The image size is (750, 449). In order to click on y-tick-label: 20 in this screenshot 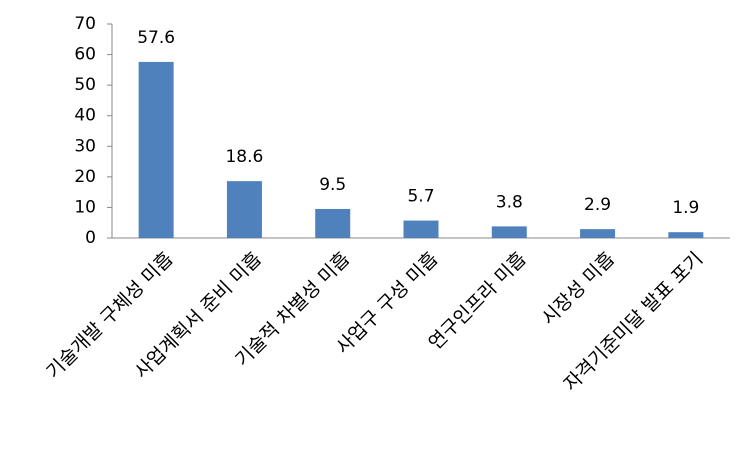, I will do `click(85, 177)`.